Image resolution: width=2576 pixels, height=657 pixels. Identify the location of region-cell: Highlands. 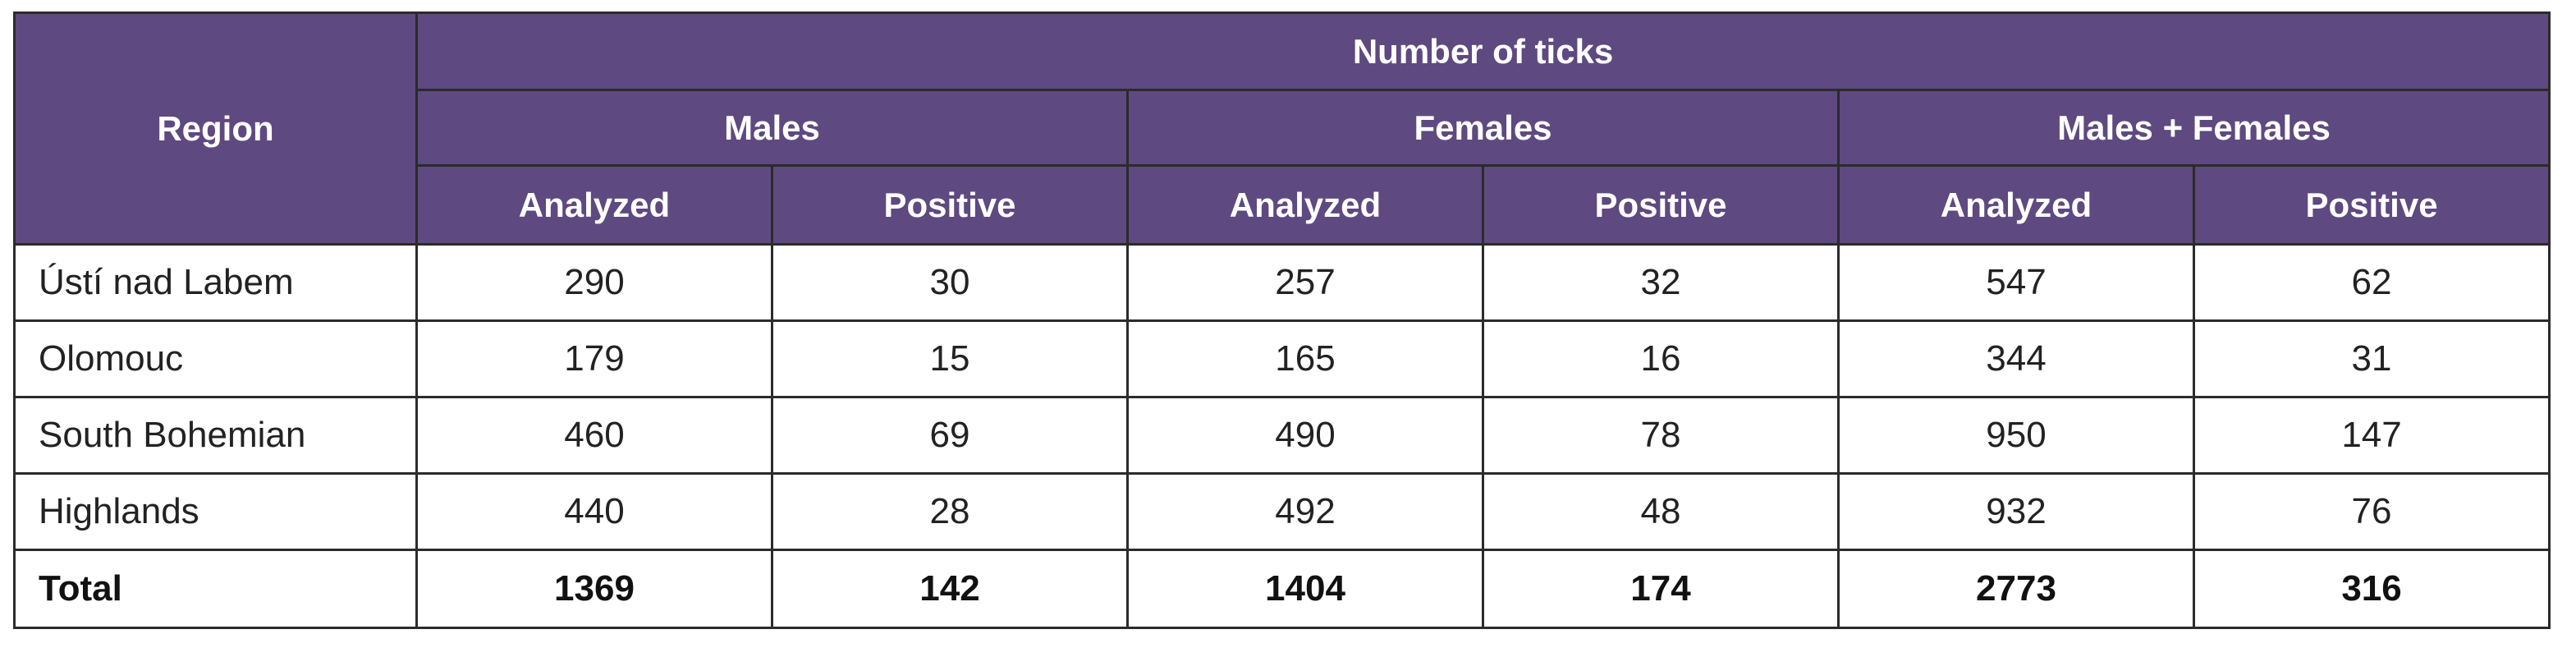
(215, 511).